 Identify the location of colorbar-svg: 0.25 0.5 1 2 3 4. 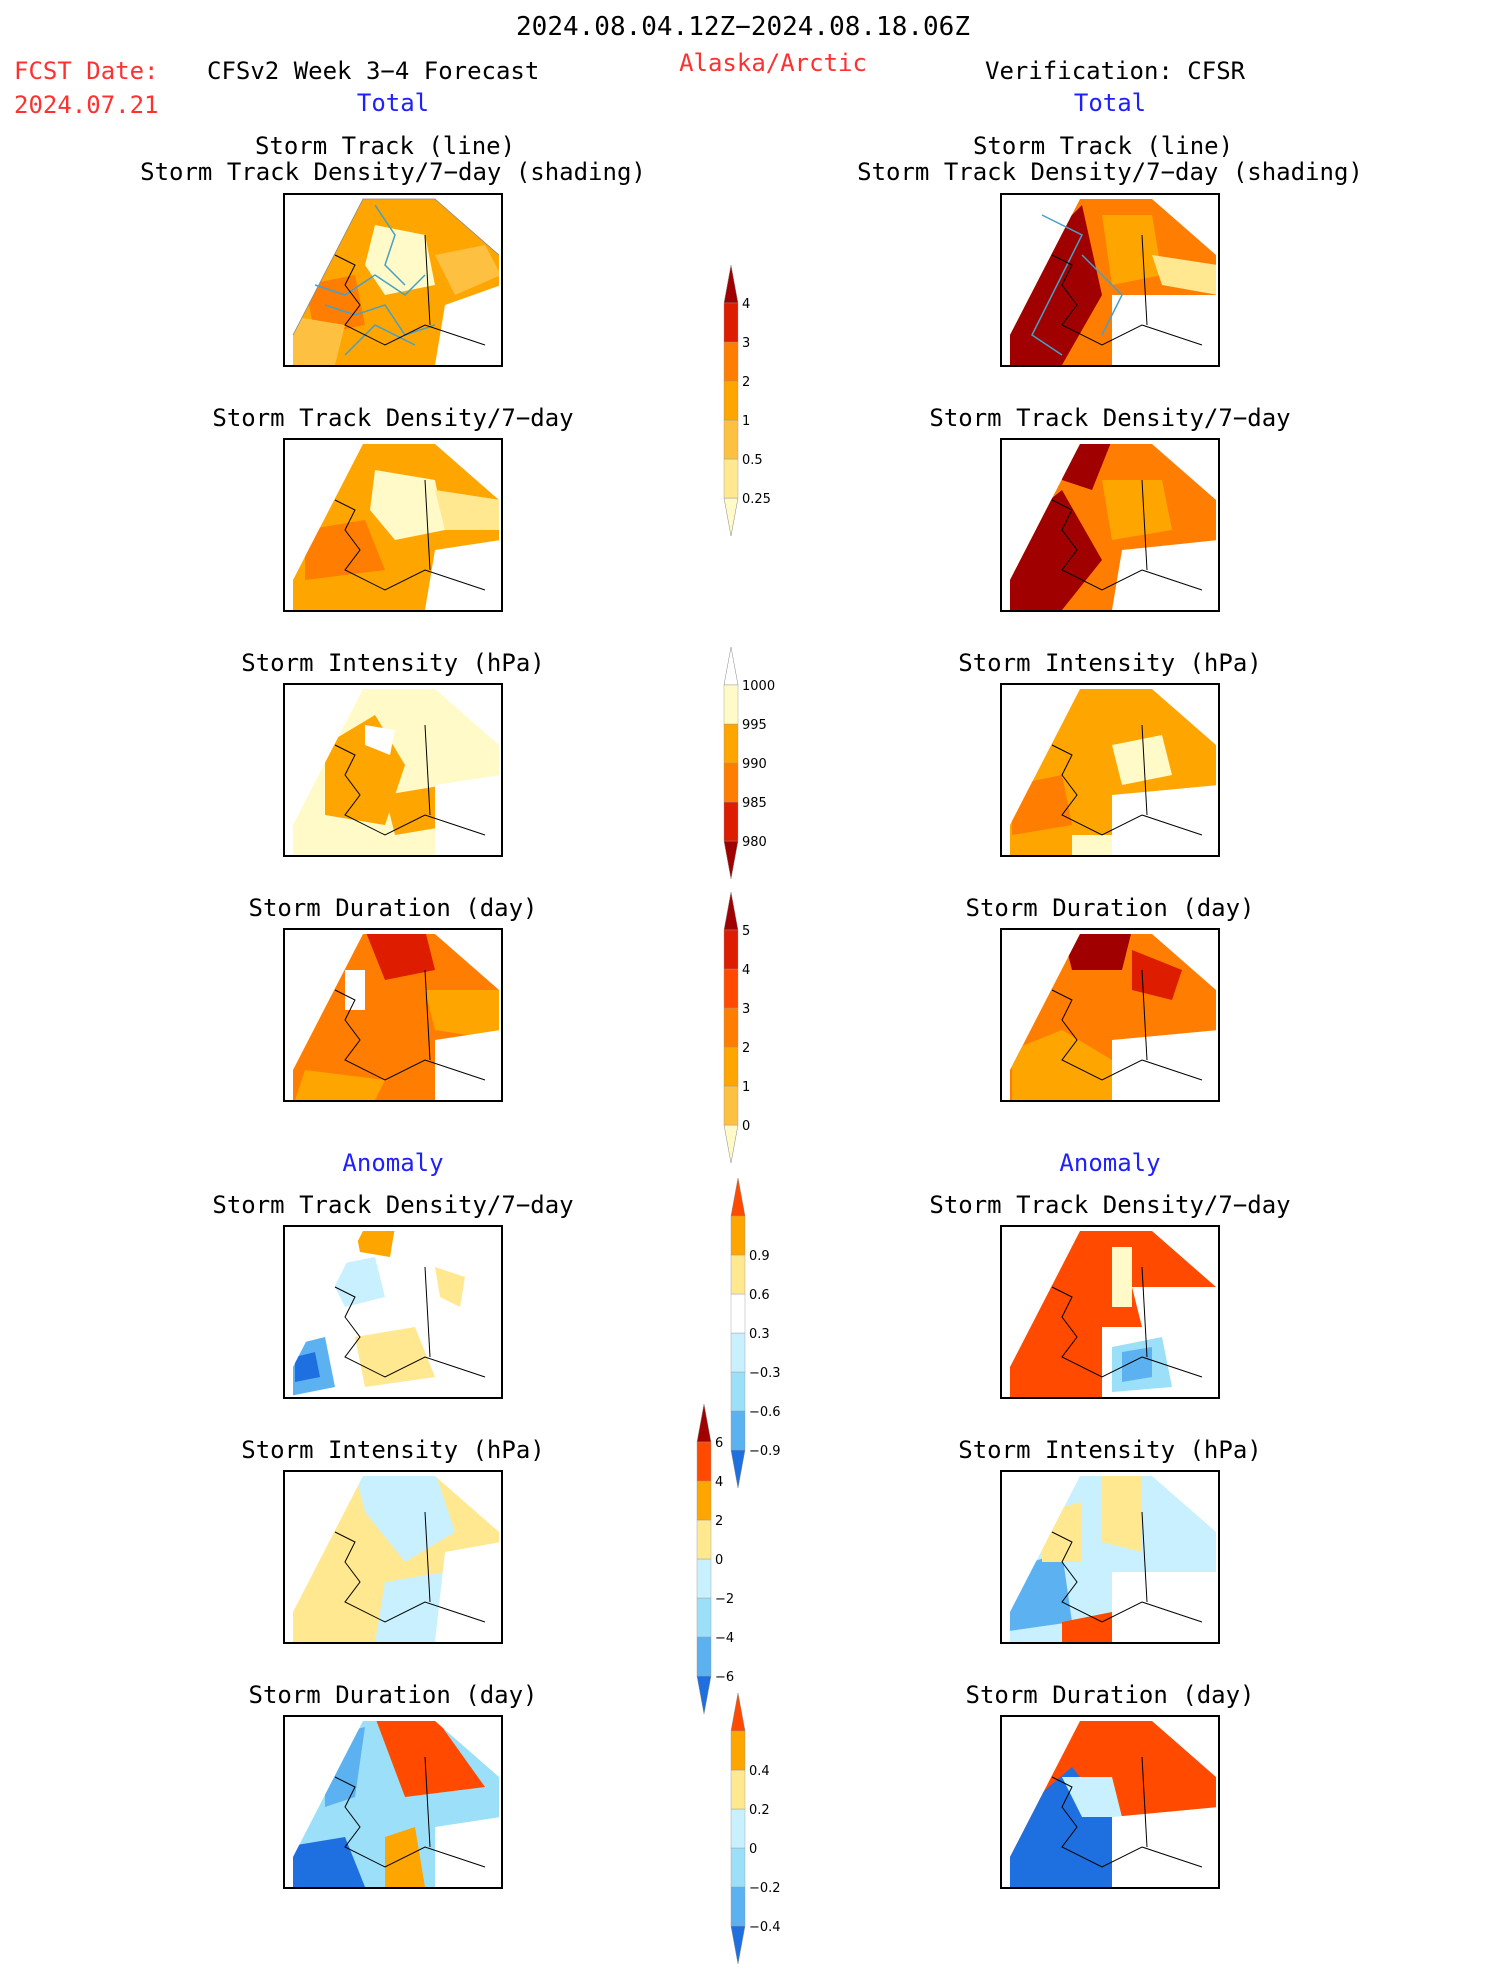
(747, 400).